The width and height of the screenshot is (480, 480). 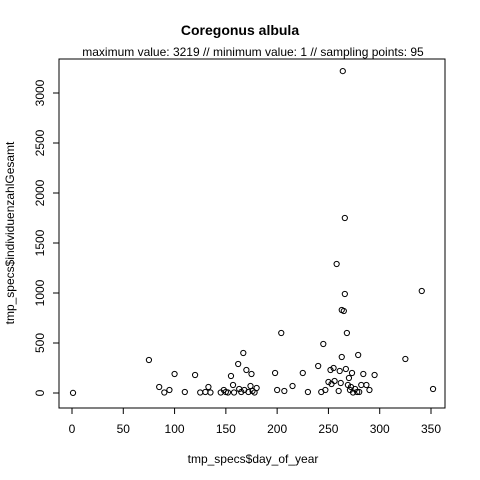 I want to click on x-axis-label: tmp_specs$day_of_year, so click(x=253, y=459).